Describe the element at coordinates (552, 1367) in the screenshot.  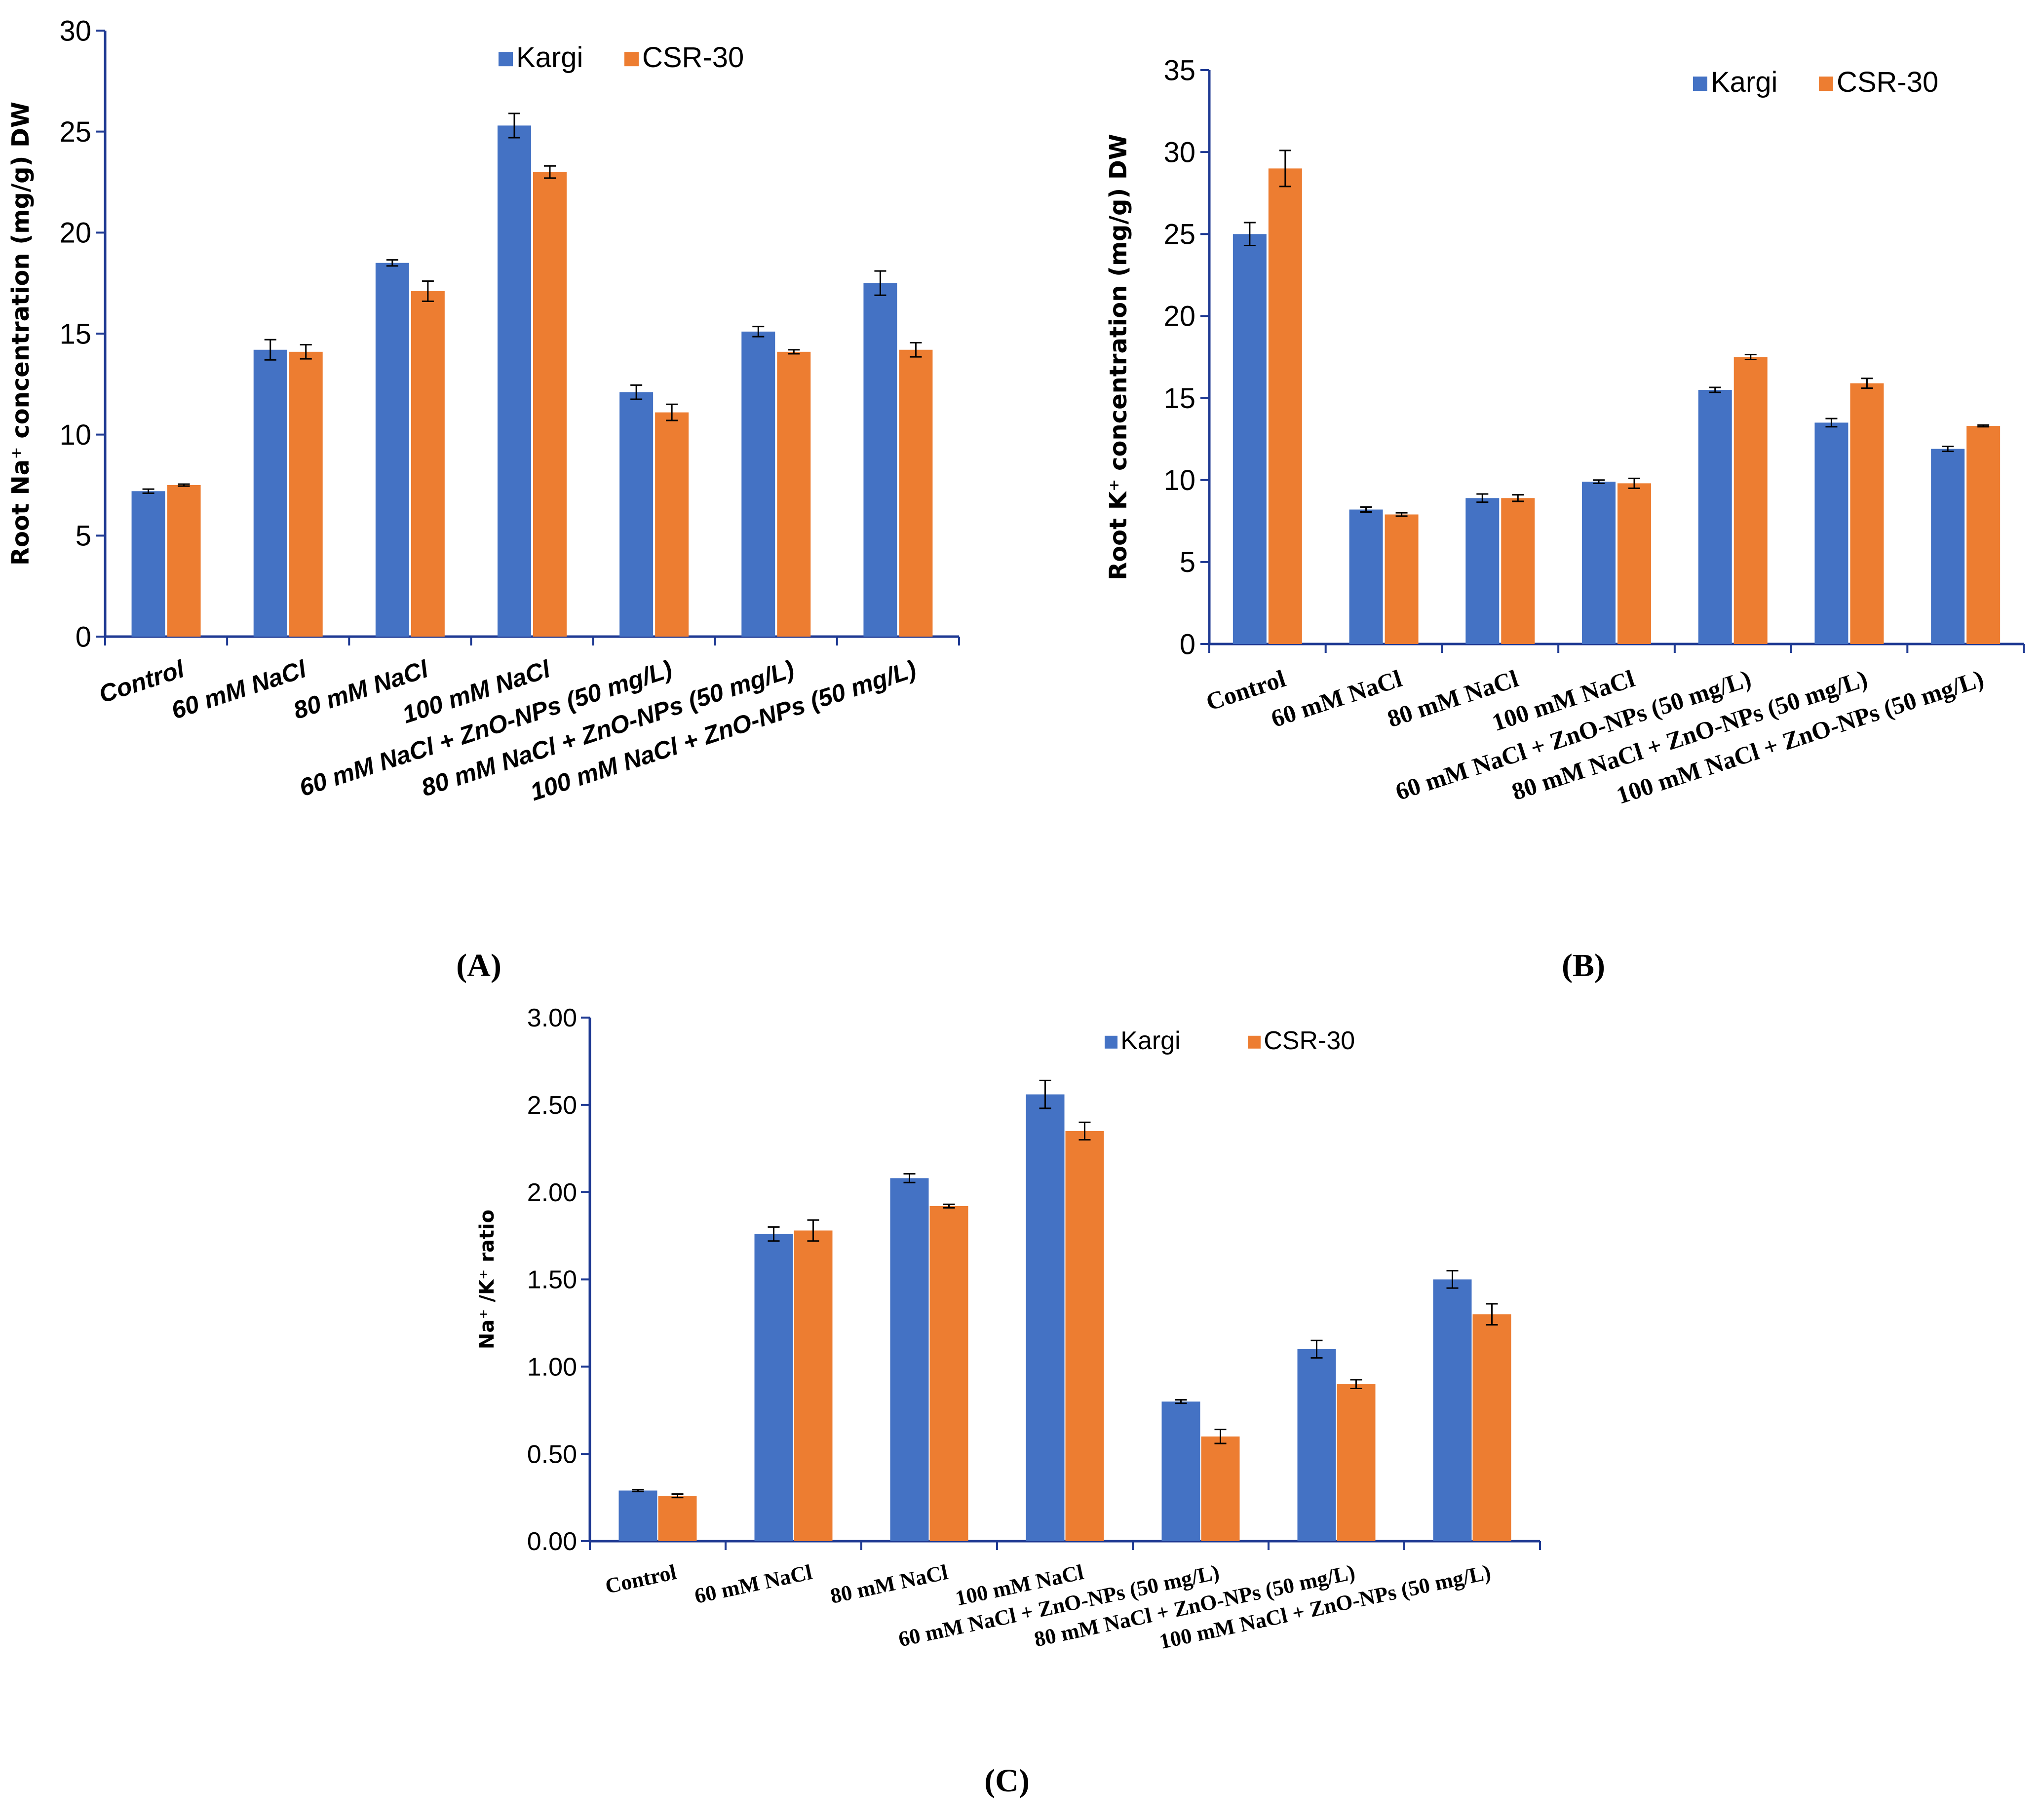
I see `y-tick-label: 1.00` at that location.